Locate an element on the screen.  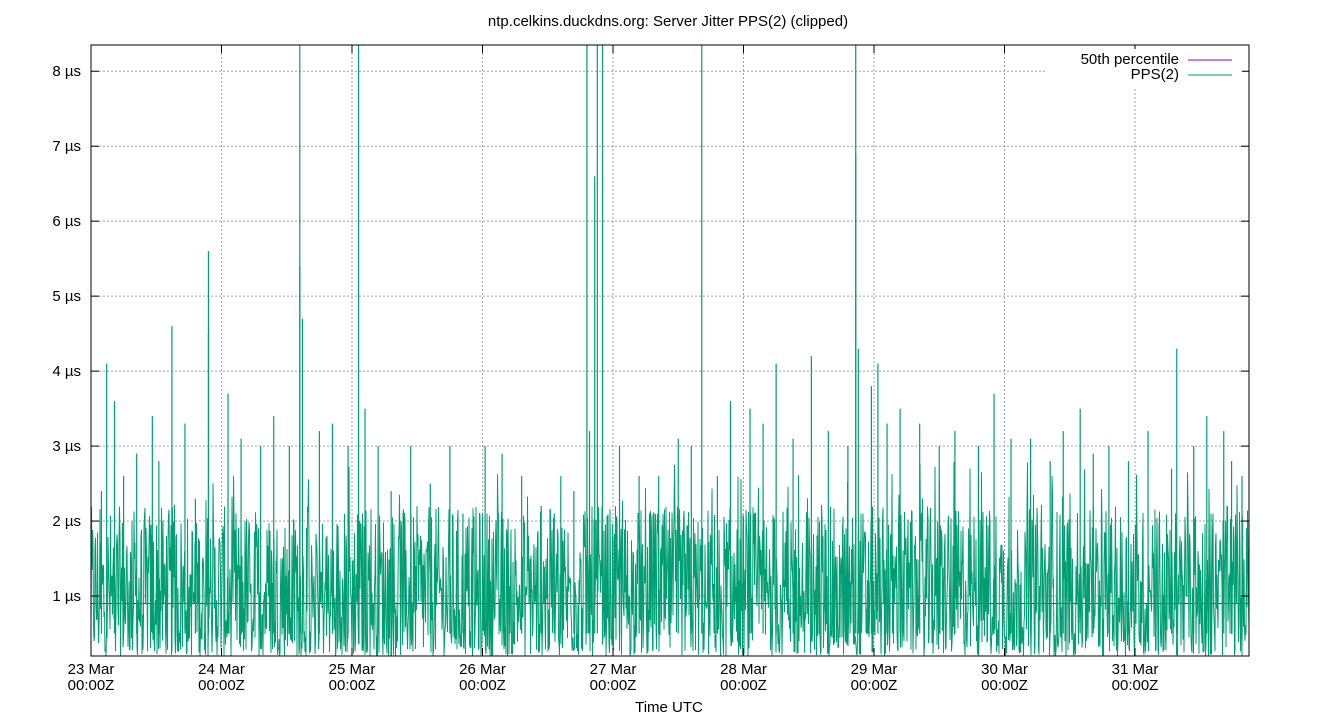
y-tick-label: 4 µs is located at coordinates (66, 371).